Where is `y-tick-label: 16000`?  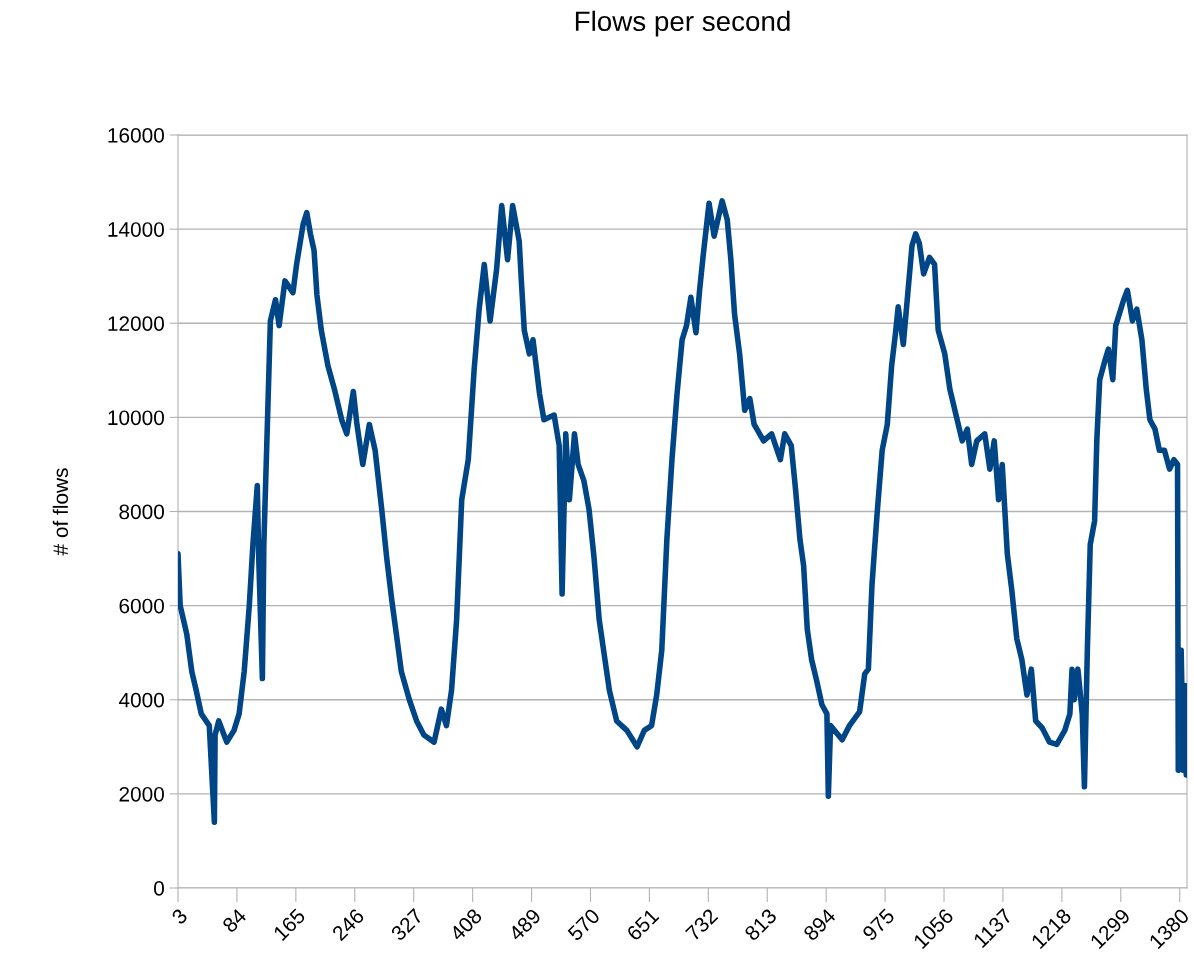 y-tick-label: 16000 is located at coordinates (136, 135).